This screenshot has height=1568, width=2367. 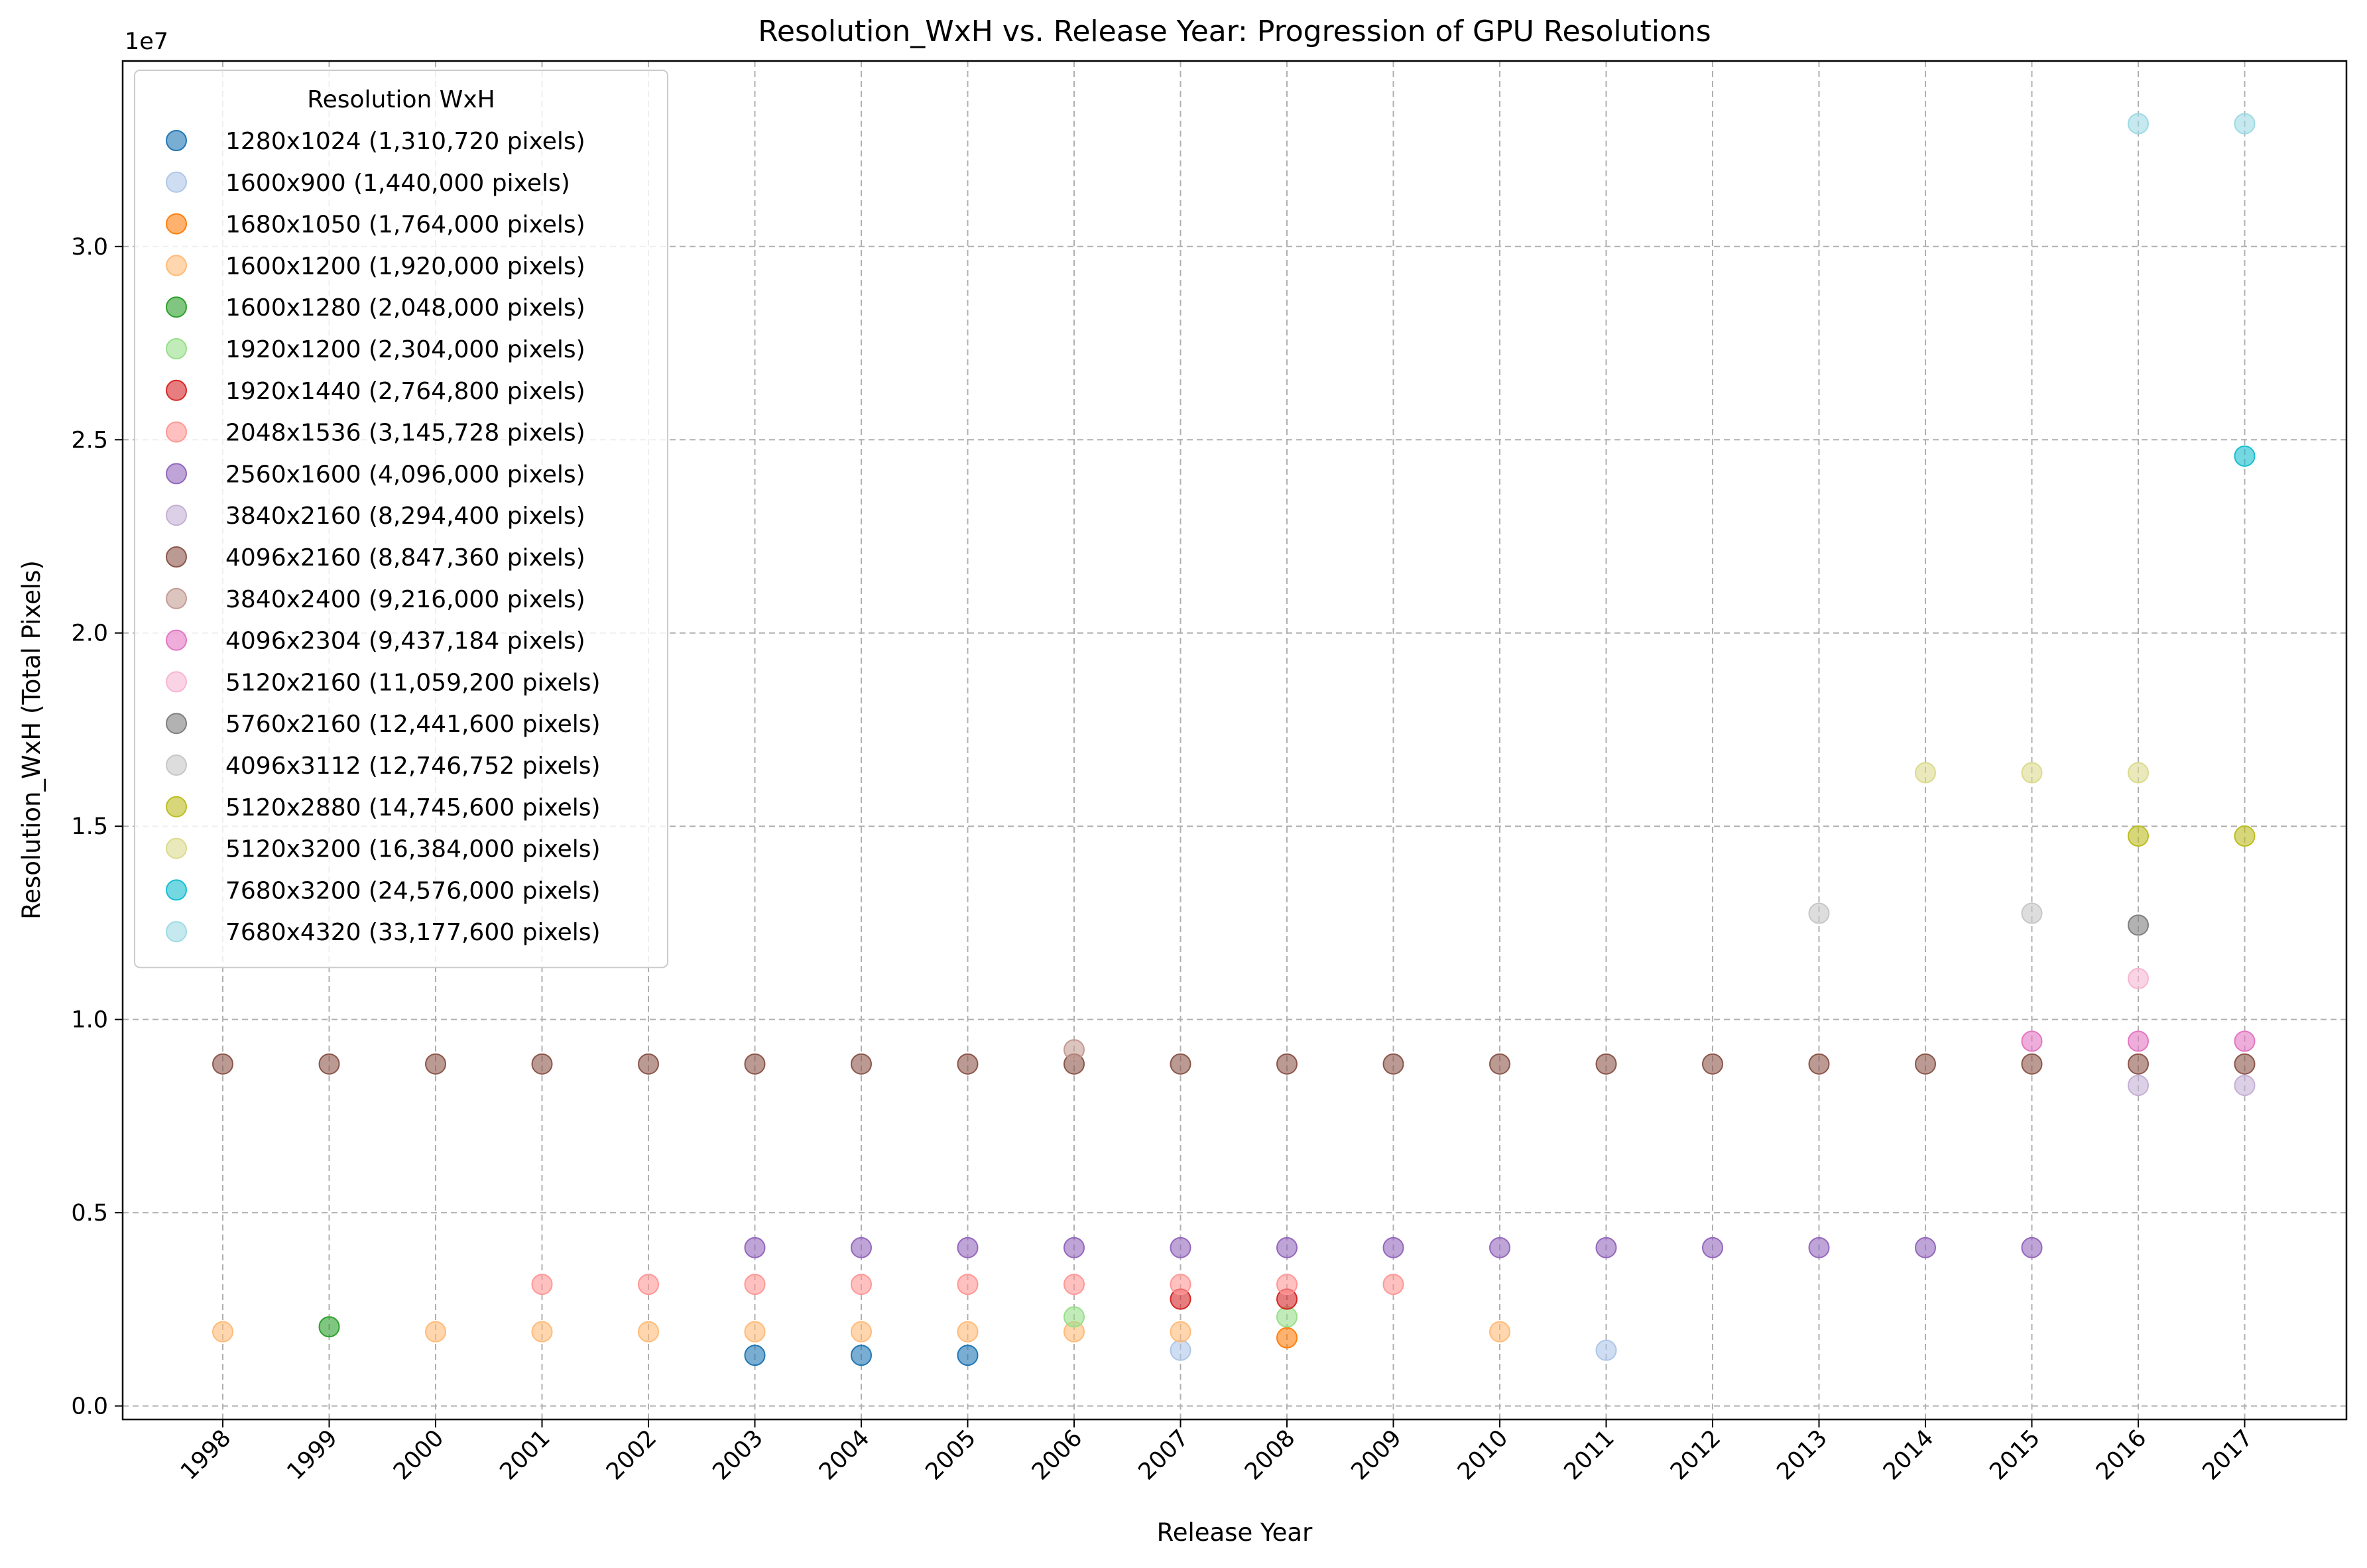 What do you see at coordinates (401, 99) in the screenshot?
I see `legend-title: Resolution WxH` at bounding box center [401, 99].